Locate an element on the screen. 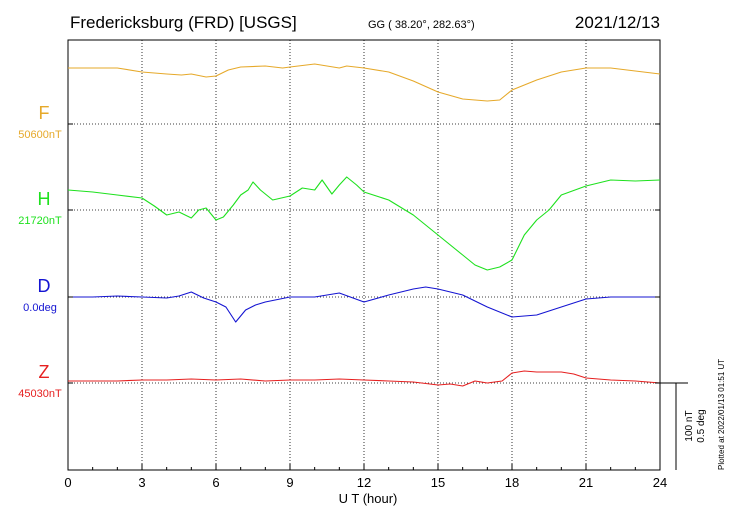 The image size is (730, 520). component-letter-H: H is located at coordinates (44, 199).